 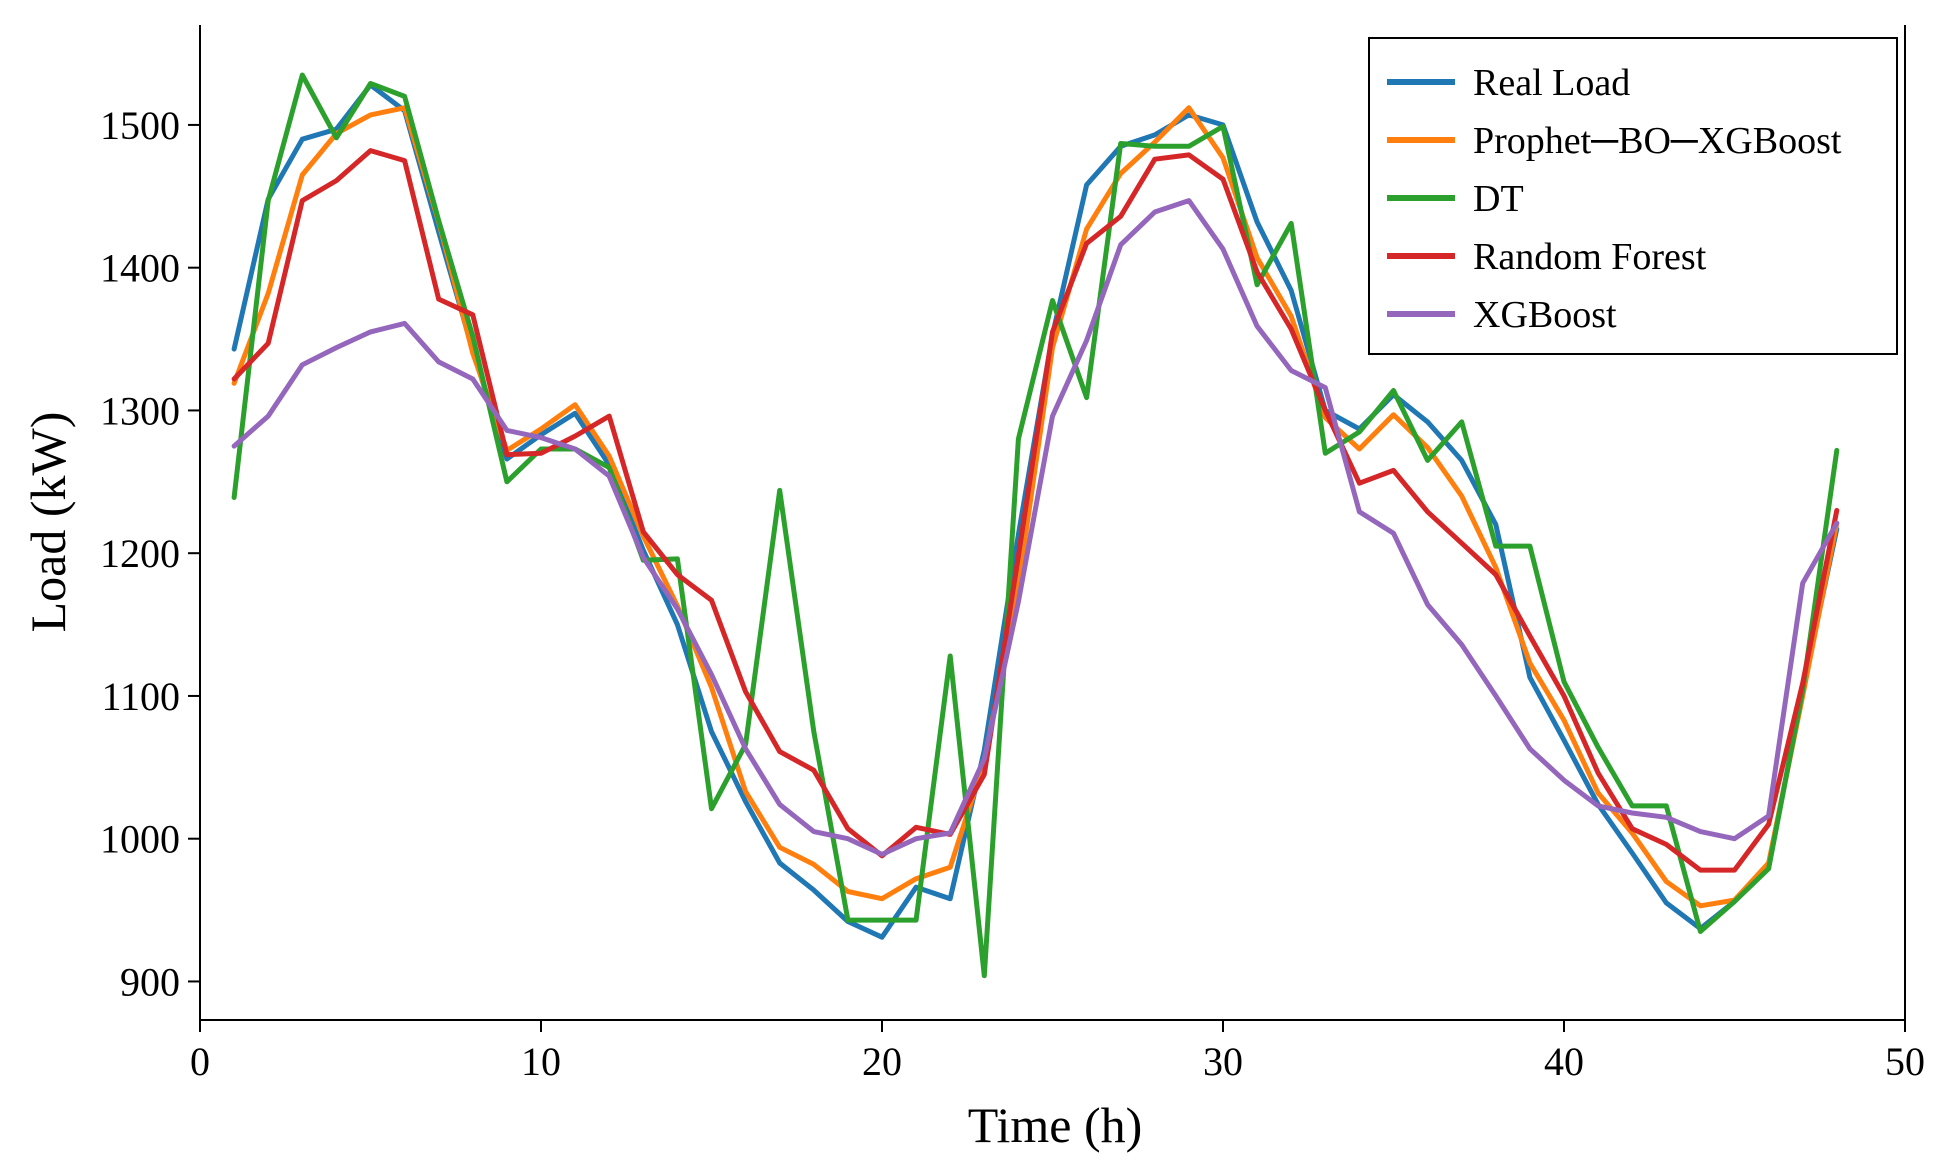 I want to click on x-tick-label: 0, so click(x=200, y=1061).